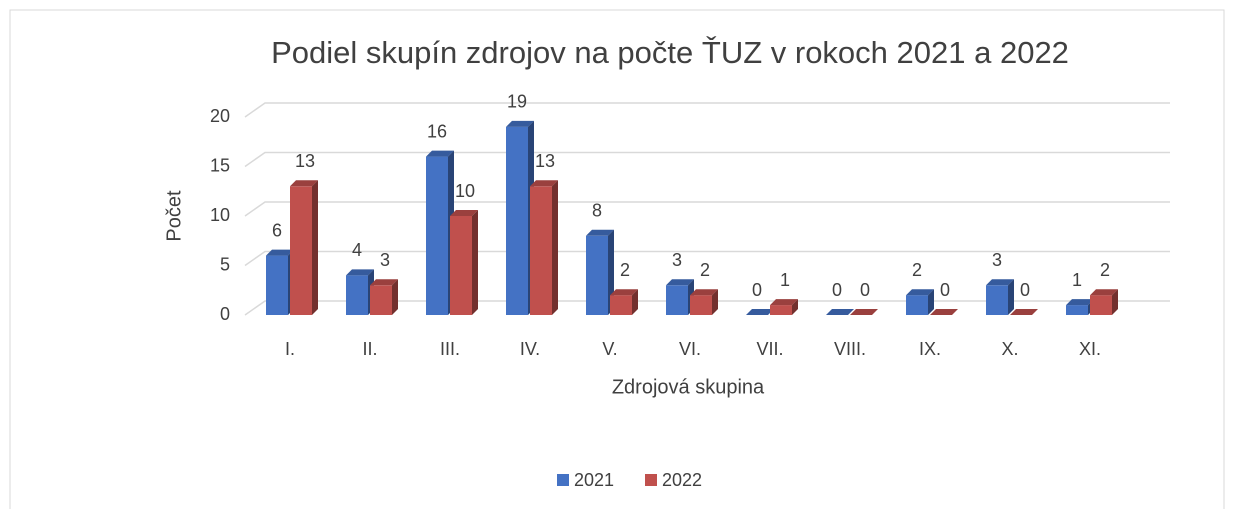 The image size is (1234, 509). I want to click on y-axis-title: Počet, so click(174, 216).